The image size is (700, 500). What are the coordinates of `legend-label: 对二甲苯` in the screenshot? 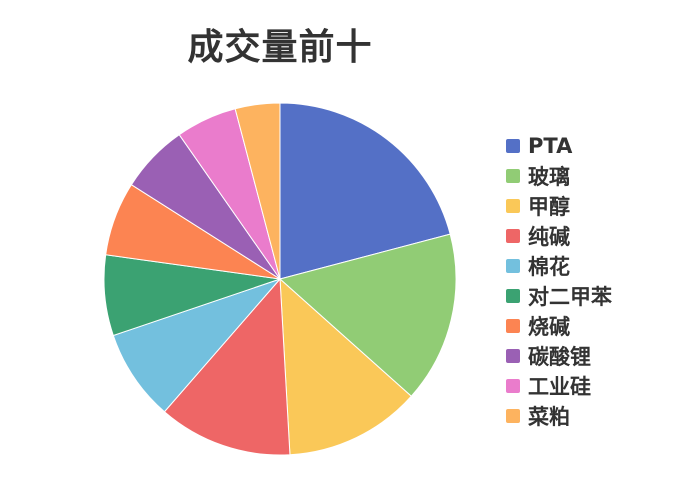 It's located at (570, 297).